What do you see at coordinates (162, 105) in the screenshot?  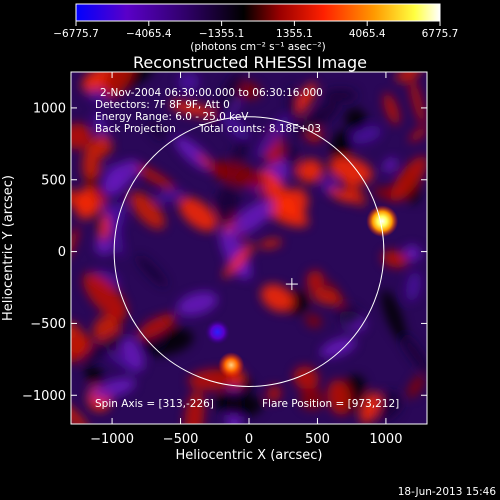 I see `detectors-label: Detectors: 7F 8F 9F, Att 0` at bounding box center [162, 105].